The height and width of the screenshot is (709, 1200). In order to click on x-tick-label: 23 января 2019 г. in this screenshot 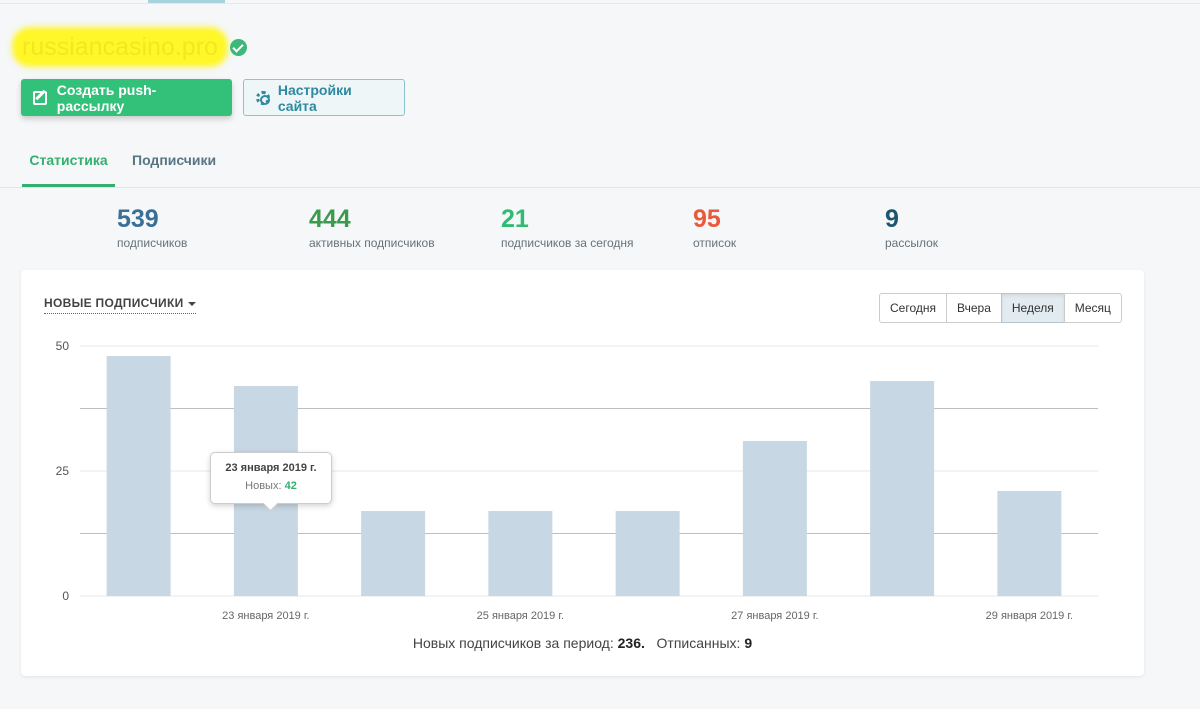, I will do `click(265, 616)`.